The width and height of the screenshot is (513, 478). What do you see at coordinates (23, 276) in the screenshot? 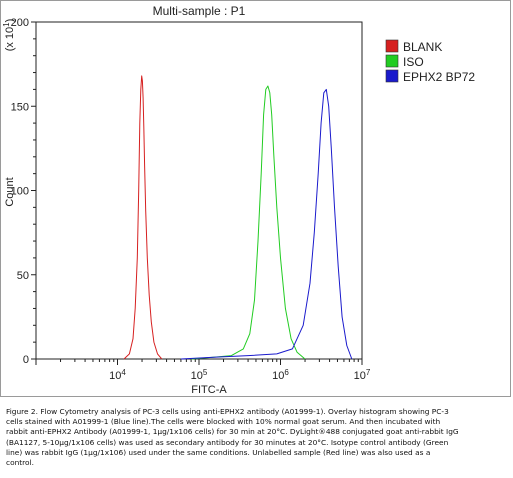
I see `y-tick-label: 50` at bounding box center [23, 276].